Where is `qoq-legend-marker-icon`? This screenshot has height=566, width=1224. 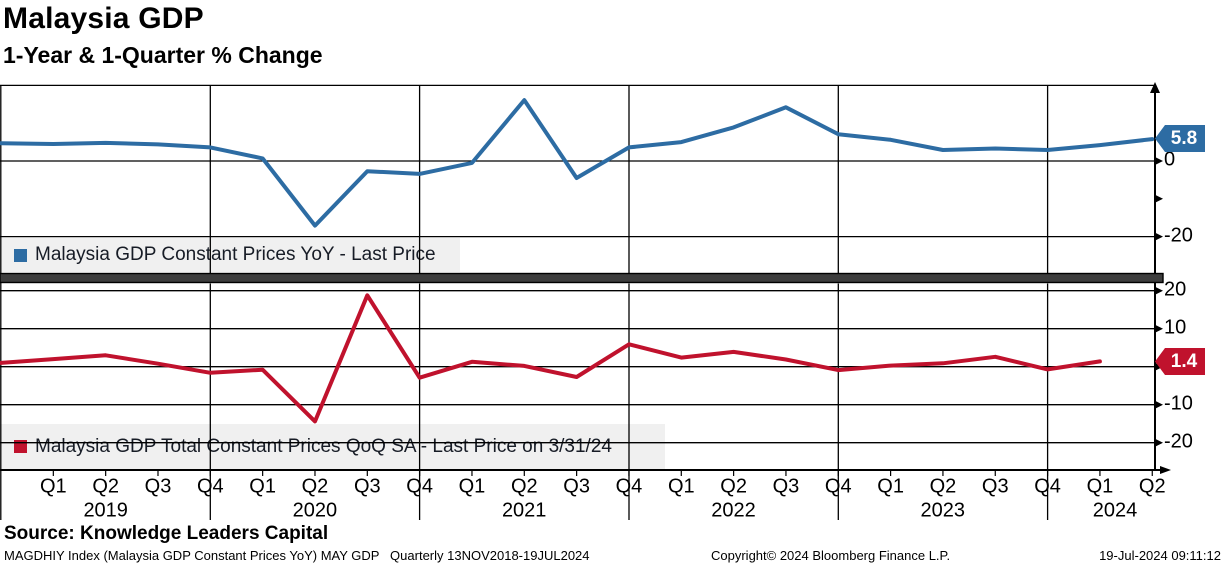 qoq-legend-marker-icon is located at coordinates (20, 446).